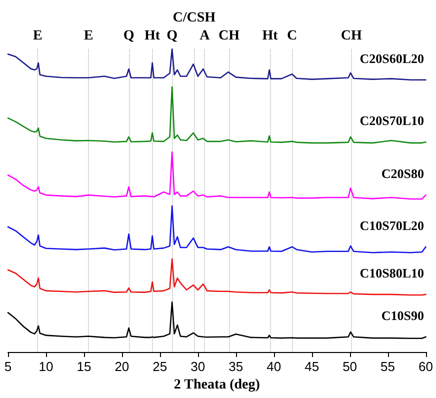  Describe the element at coordinates (392, 58) in the screenshot. I see `series-label: C20S60L20` at that location.